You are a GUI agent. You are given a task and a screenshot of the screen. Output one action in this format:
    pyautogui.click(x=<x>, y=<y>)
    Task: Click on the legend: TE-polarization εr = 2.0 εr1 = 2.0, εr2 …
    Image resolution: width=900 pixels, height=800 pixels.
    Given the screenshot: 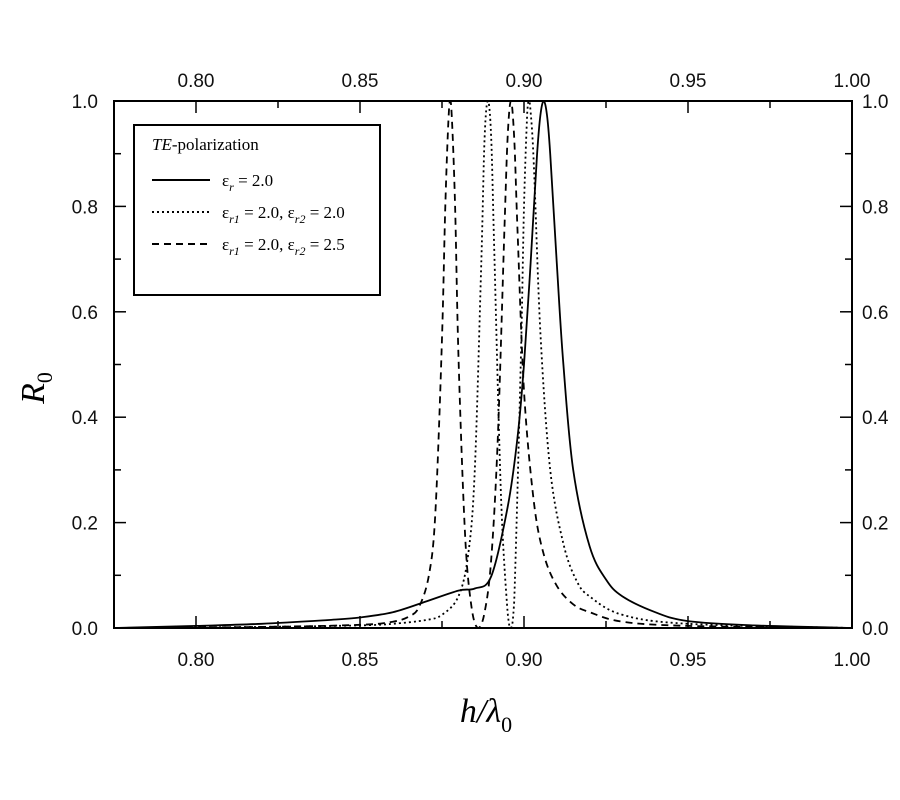 What is the action you would take?
    pyautogui.click(x=257, y=210)
    